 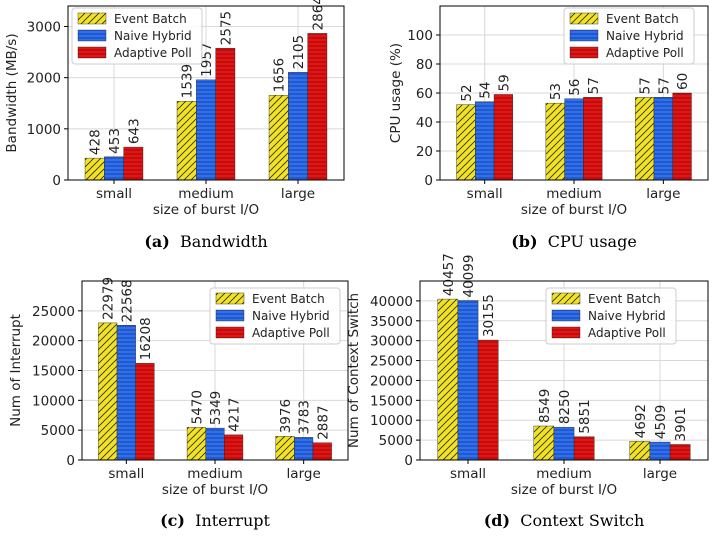 What do you see at coordinates (134, 131) in the screenshot?
I see `data-label: 643` at bounding box center [134, 131].